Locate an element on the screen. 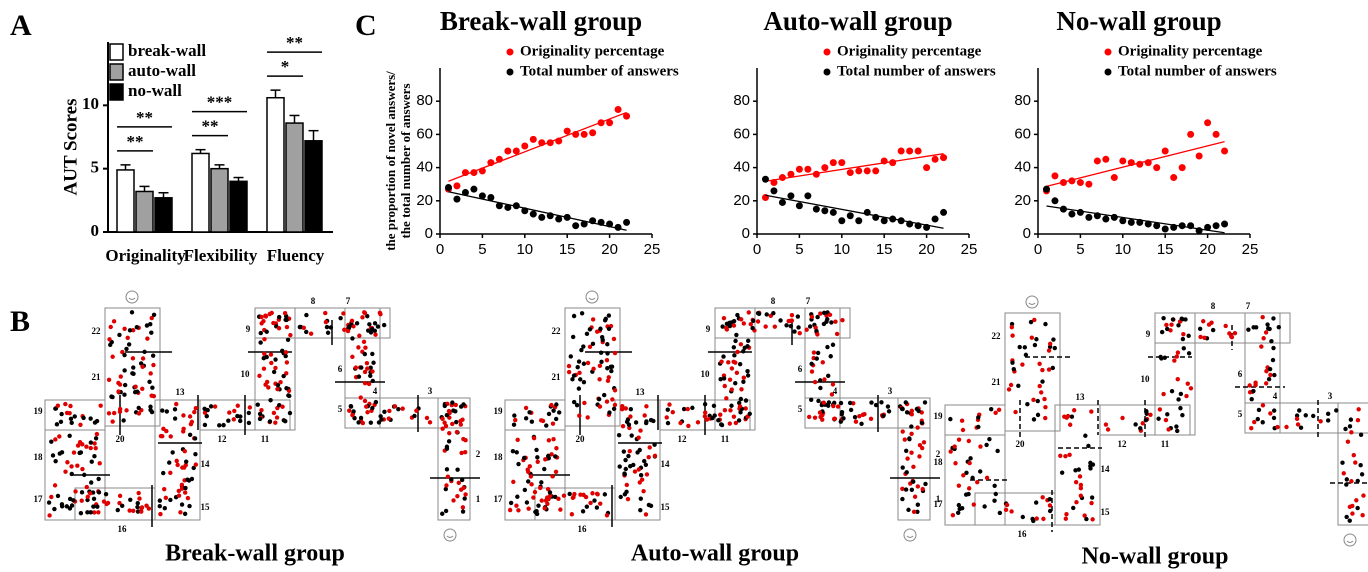  room-number: 7 is located at coordinates (808, 301).